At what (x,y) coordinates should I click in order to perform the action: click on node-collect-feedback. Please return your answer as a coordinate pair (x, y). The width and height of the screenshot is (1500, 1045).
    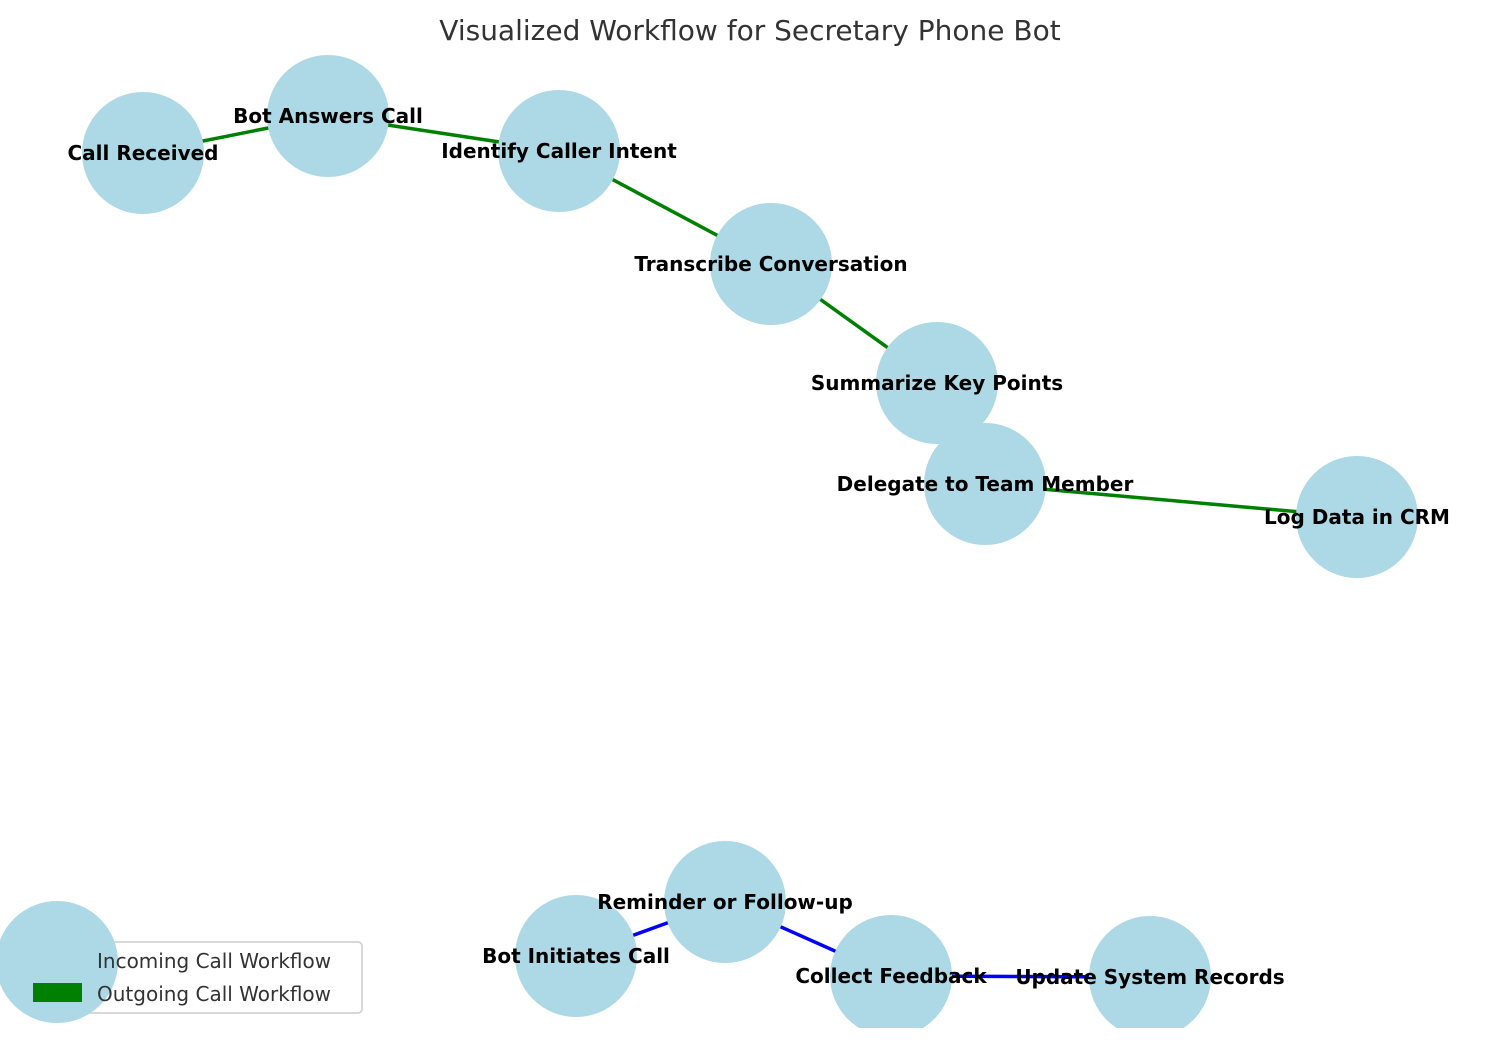
    Looking at the image, I should click on (891, 971).